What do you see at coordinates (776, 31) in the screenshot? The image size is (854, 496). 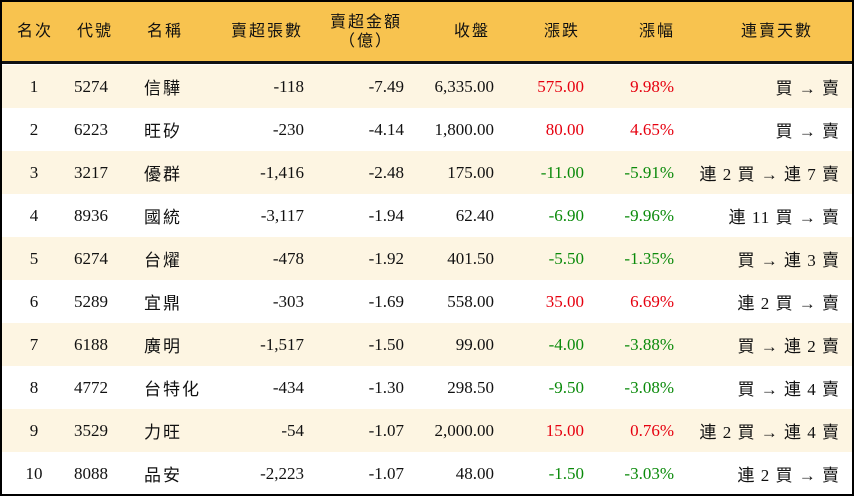 I see `header-streak: 連賣天數` at bounding box center [776, 31].